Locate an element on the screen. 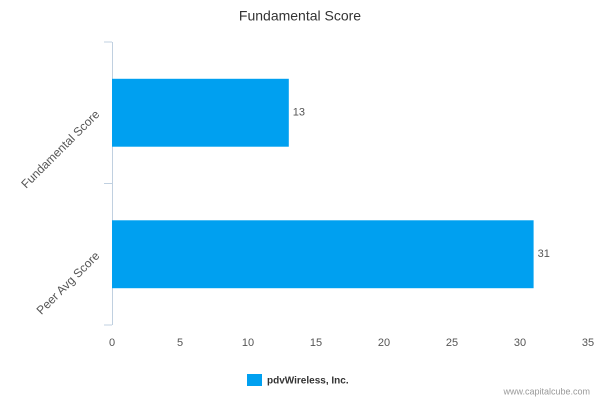 This screenshot has height=400, width=600. legend-swatch is located at coordinates (254, 380).